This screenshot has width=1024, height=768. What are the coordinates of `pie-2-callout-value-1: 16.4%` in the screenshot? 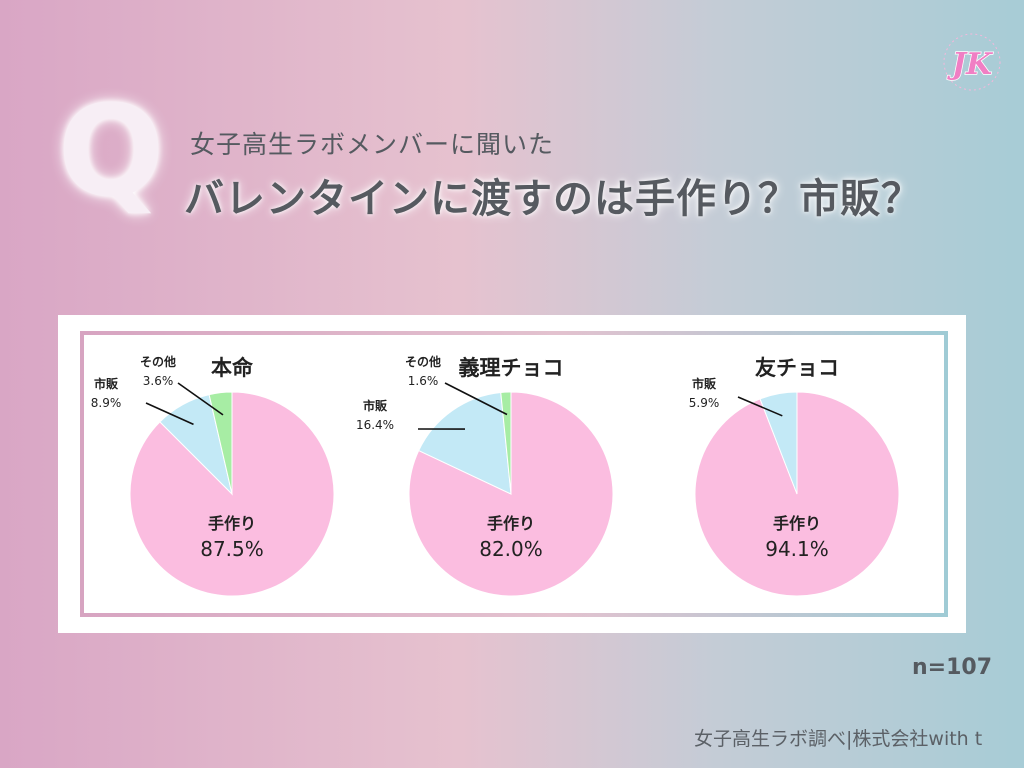 It's located at (375, 425).